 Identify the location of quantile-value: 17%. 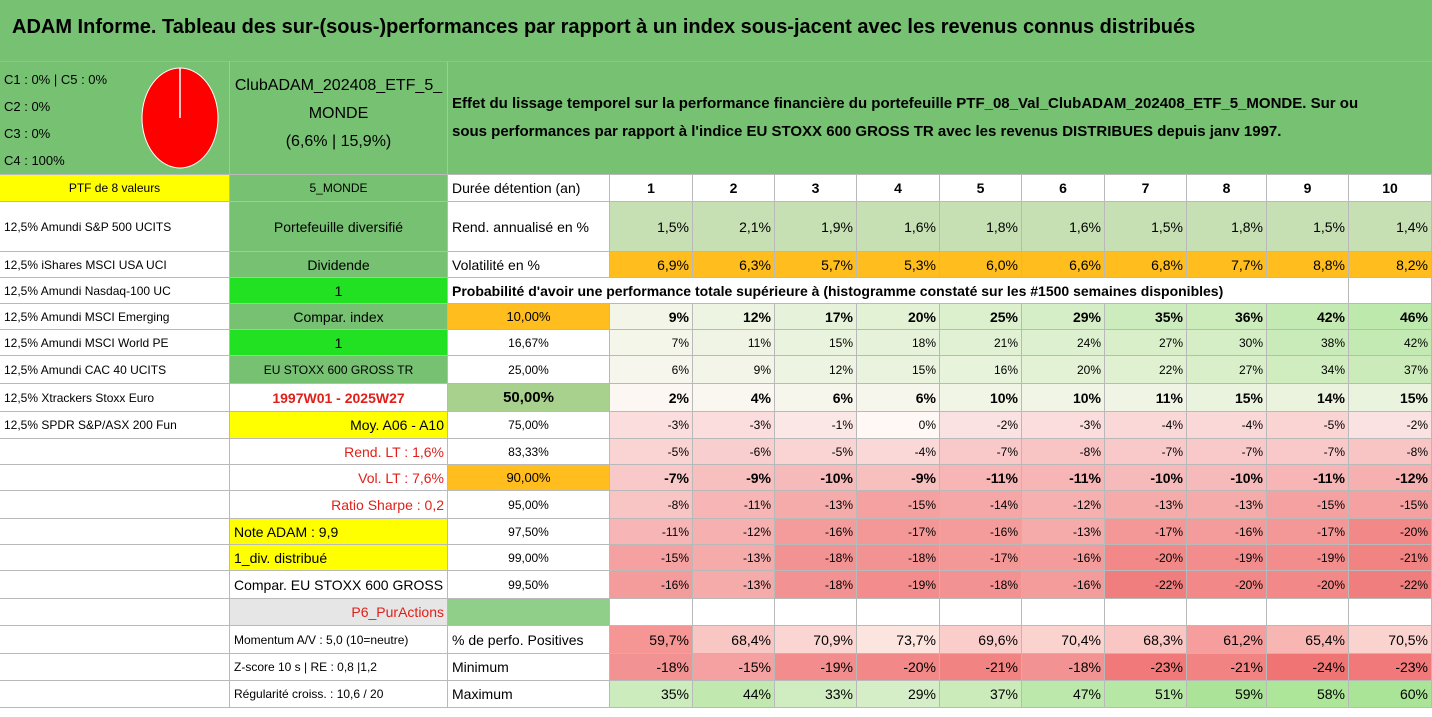
(816, 317).